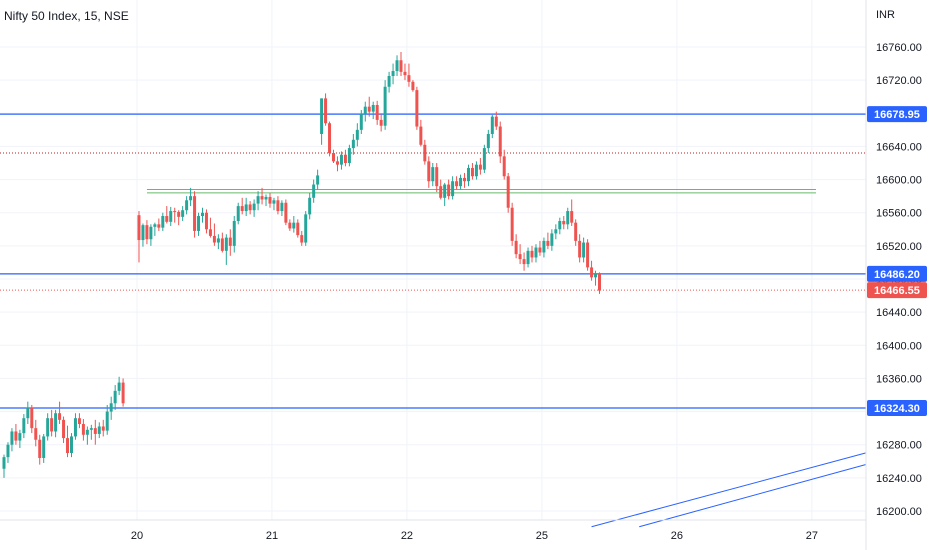 This screenshot has height=550, width=932. I want to click on level-badge-label: 16324.30, so click(897, 409).